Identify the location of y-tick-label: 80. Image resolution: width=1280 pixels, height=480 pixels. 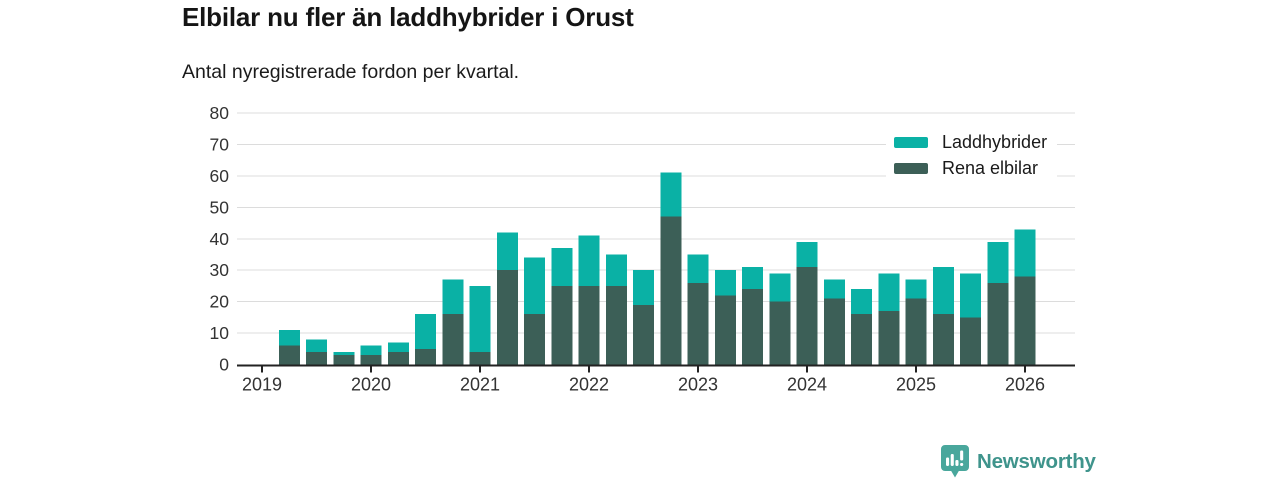
(220, 113).